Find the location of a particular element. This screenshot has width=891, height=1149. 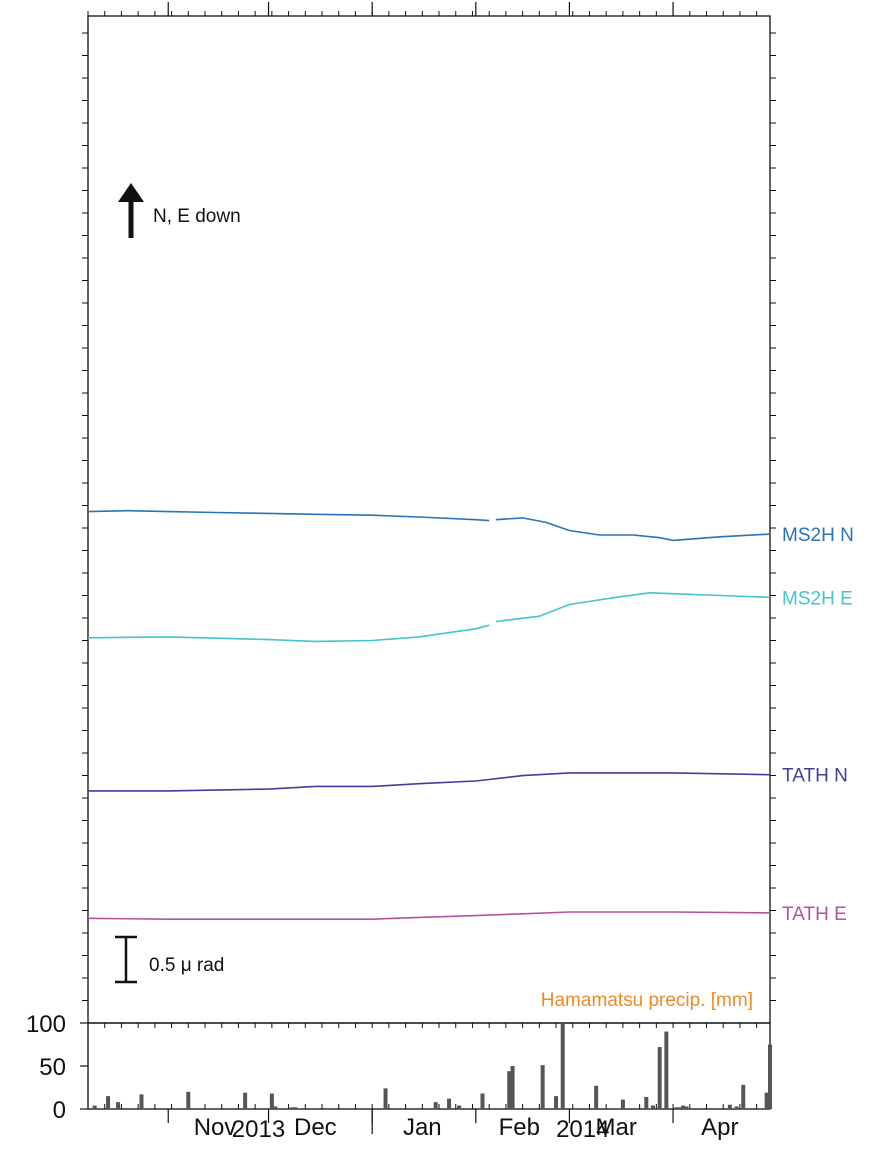

north-arrow-icon is located at coordinates (131, 210).